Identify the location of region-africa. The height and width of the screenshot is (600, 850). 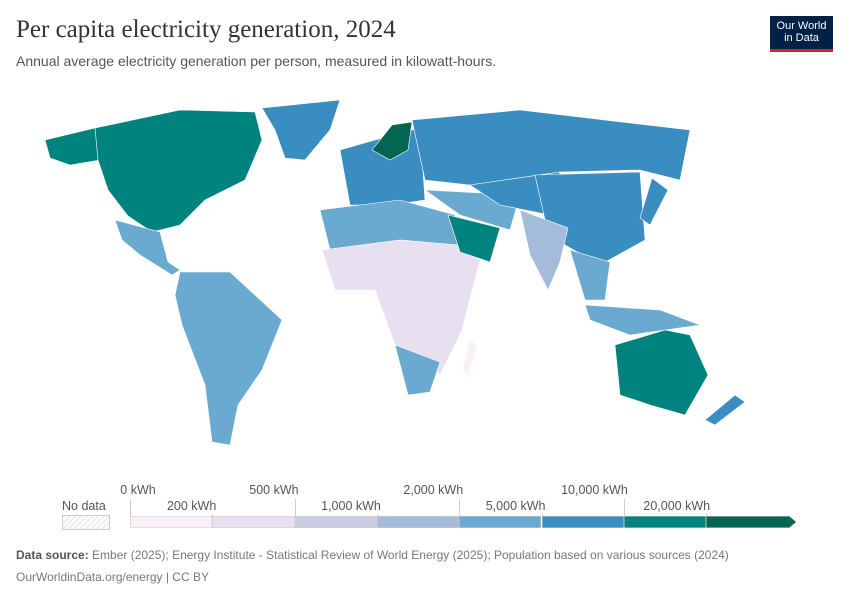
(401, 307).